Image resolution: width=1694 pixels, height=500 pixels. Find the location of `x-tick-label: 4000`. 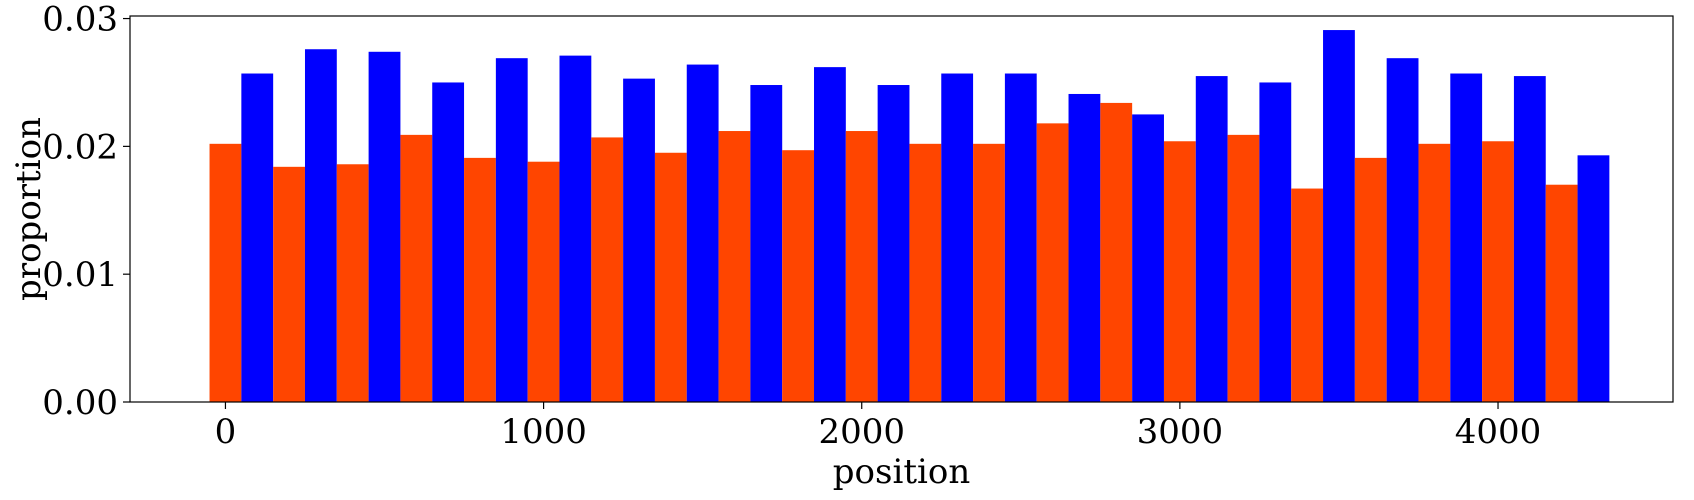

x-tick-label: 4000 is located at coordinates (1498, 432).